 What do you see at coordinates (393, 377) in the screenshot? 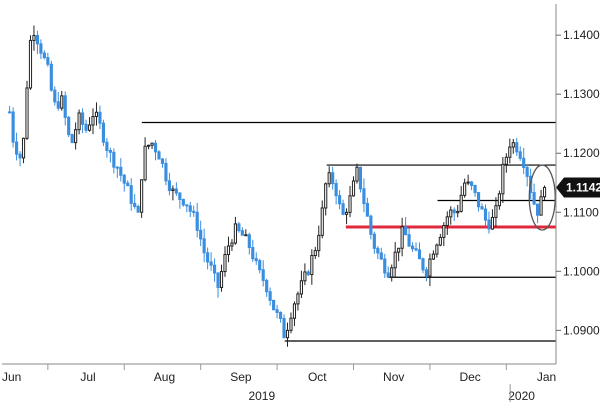
I see `x-tick-label: Nov` at bounding box center [393, 377].